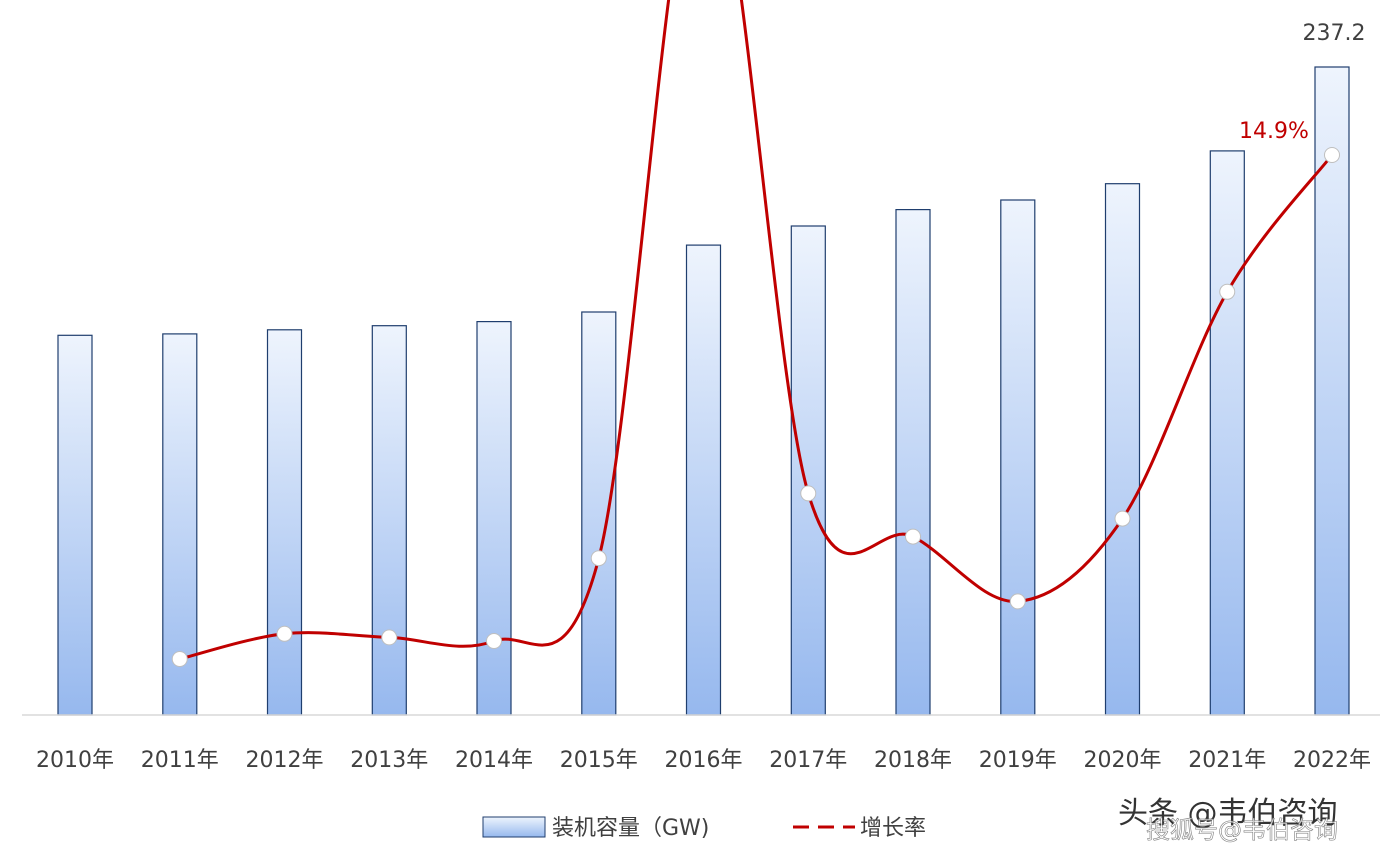  Describe the element at coordinates (703, 480) in the screenshot. I see `bar-2016年` at that location.